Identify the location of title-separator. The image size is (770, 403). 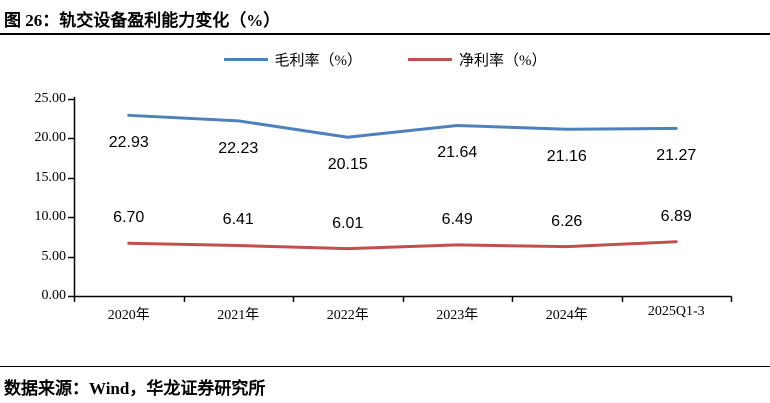
(385, 34).